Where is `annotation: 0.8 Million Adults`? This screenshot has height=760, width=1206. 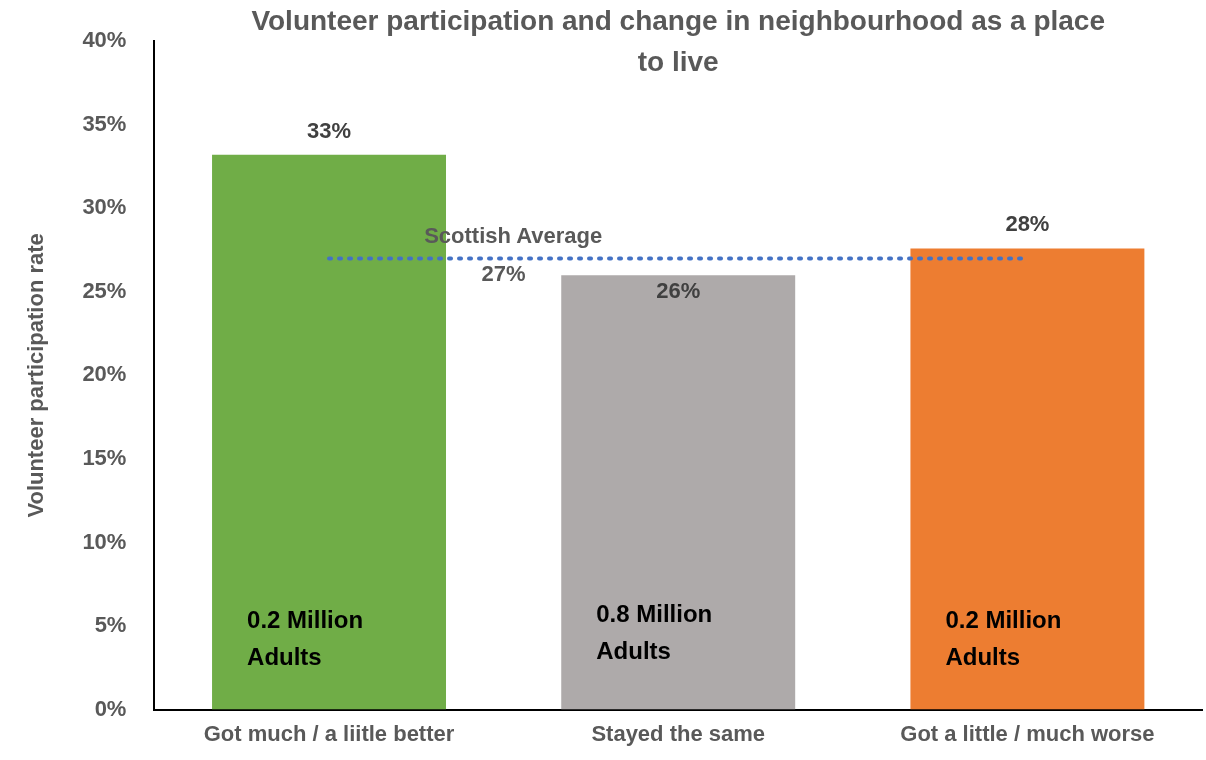
annotation: 0.8 Million Adults is located at coordinates (654, 631).